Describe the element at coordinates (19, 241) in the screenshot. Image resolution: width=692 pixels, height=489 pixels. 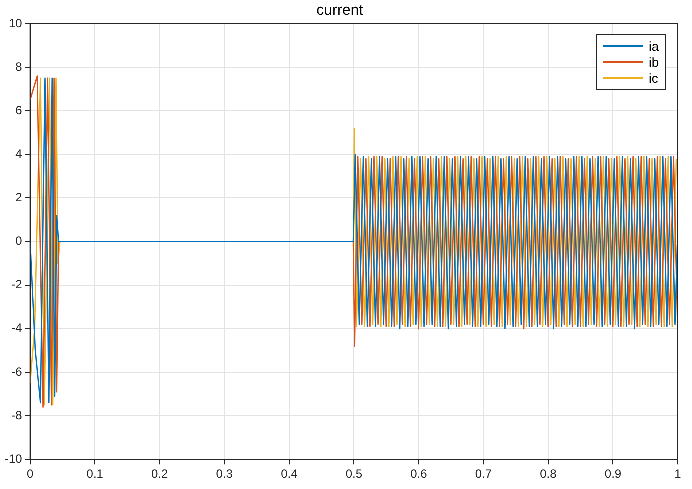
I see `y-tick-label: 0` at that location.